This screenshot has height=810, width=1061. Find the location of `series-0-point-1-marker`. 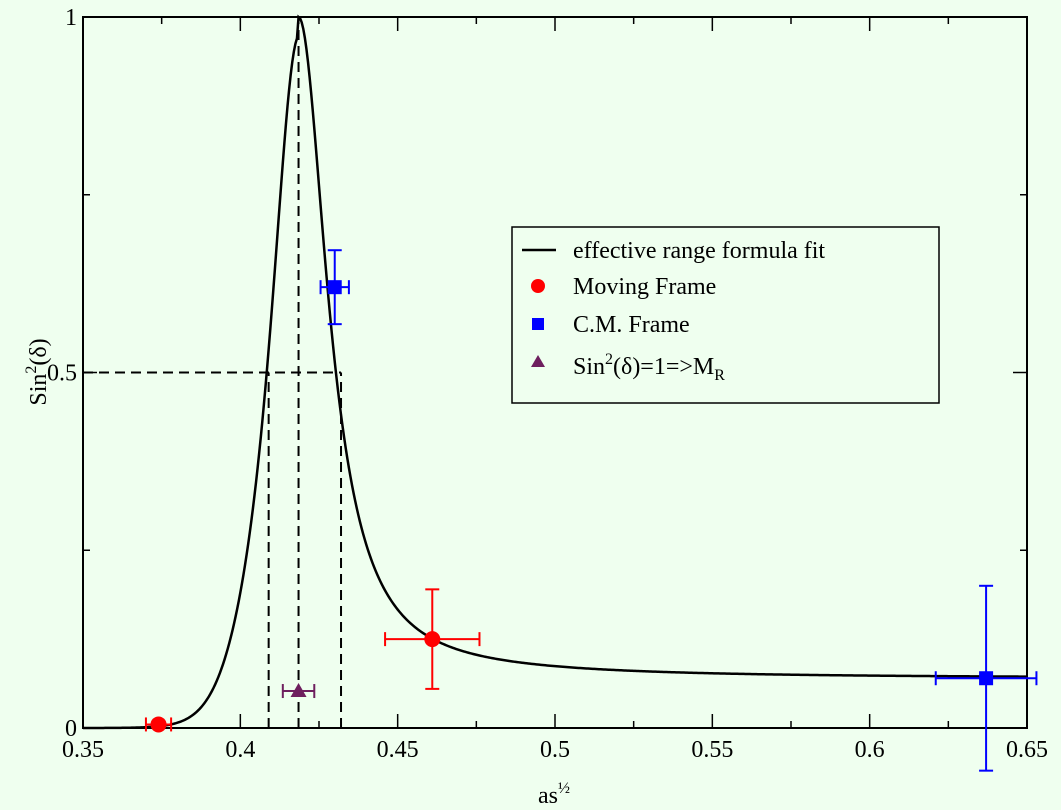

series-0-point-1-marker is located at coordinates (432, 639).